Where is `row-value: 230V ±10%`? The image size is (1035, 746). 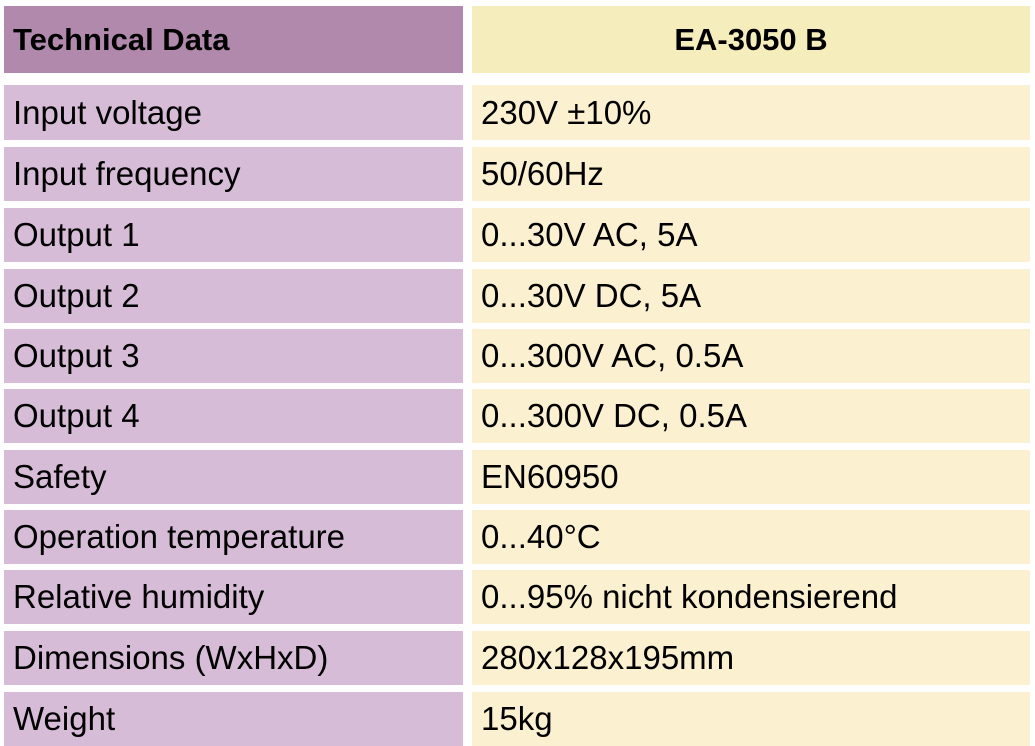
row-value: 230V ±10% is located at coordinates (751, 112).